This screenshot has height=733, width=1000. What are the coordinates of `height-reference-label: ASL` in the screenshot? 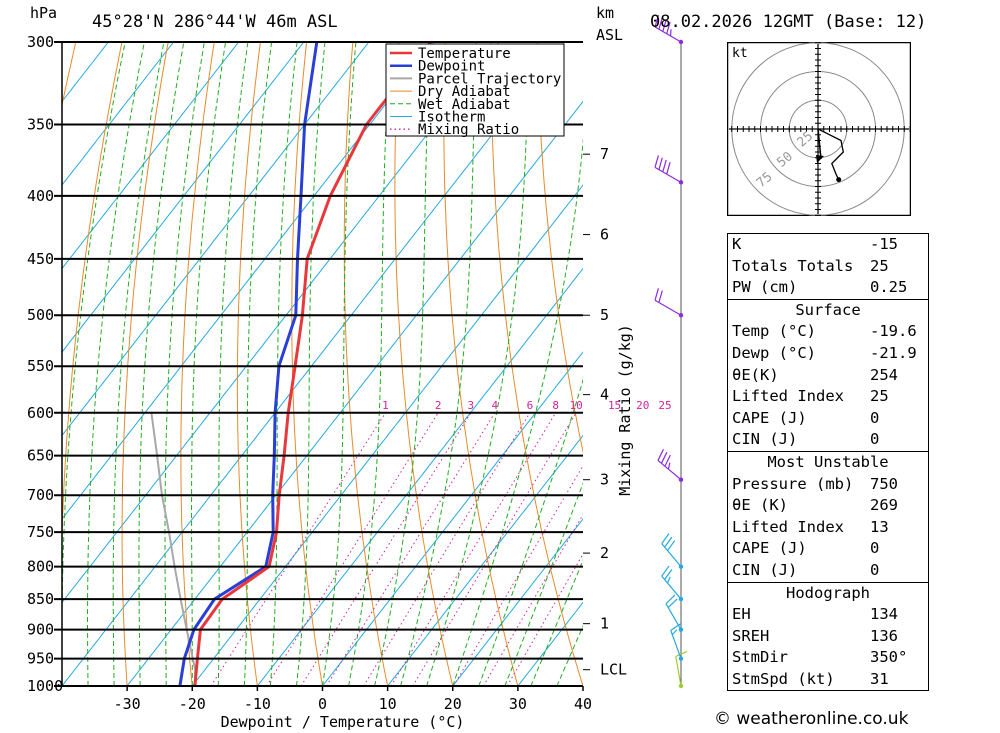 It's located at (610, 35).